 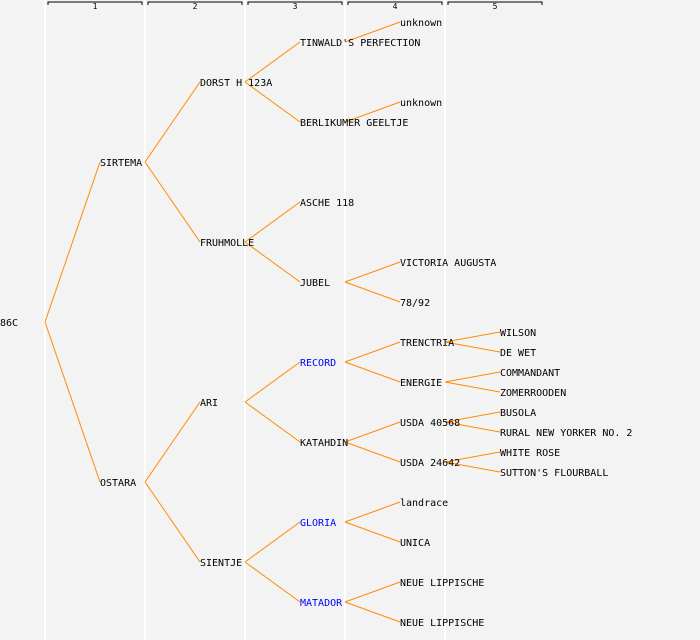 I want to click on pedigree-node-gen1: OSTARA, so click(x=118, y=483).